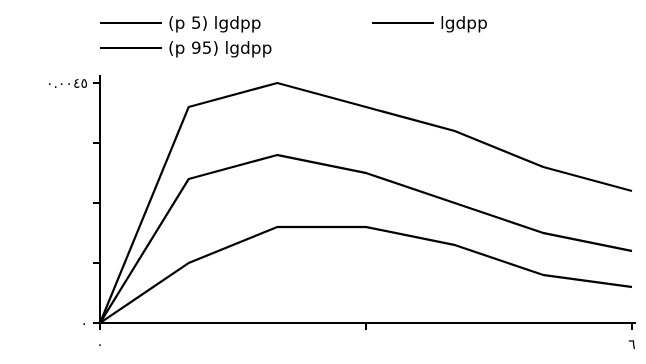 This screenshot has height=364, width=646. What do you see at coordinates (632, 345) in the screenshot?
I see `x-tick-label: ٦` at bounding box center [632, 345].